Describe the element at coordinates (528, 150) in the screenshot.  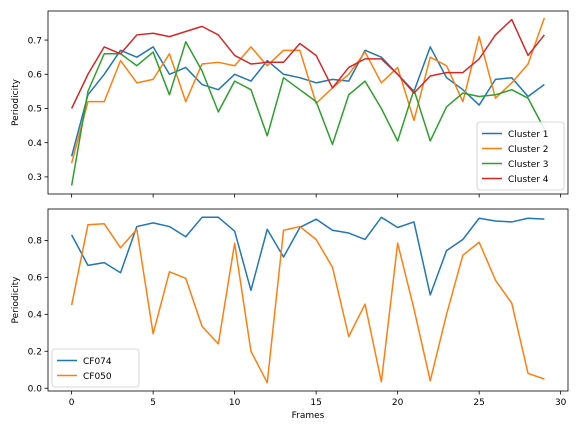
I see `legend-label: Cluster 2` at that location.